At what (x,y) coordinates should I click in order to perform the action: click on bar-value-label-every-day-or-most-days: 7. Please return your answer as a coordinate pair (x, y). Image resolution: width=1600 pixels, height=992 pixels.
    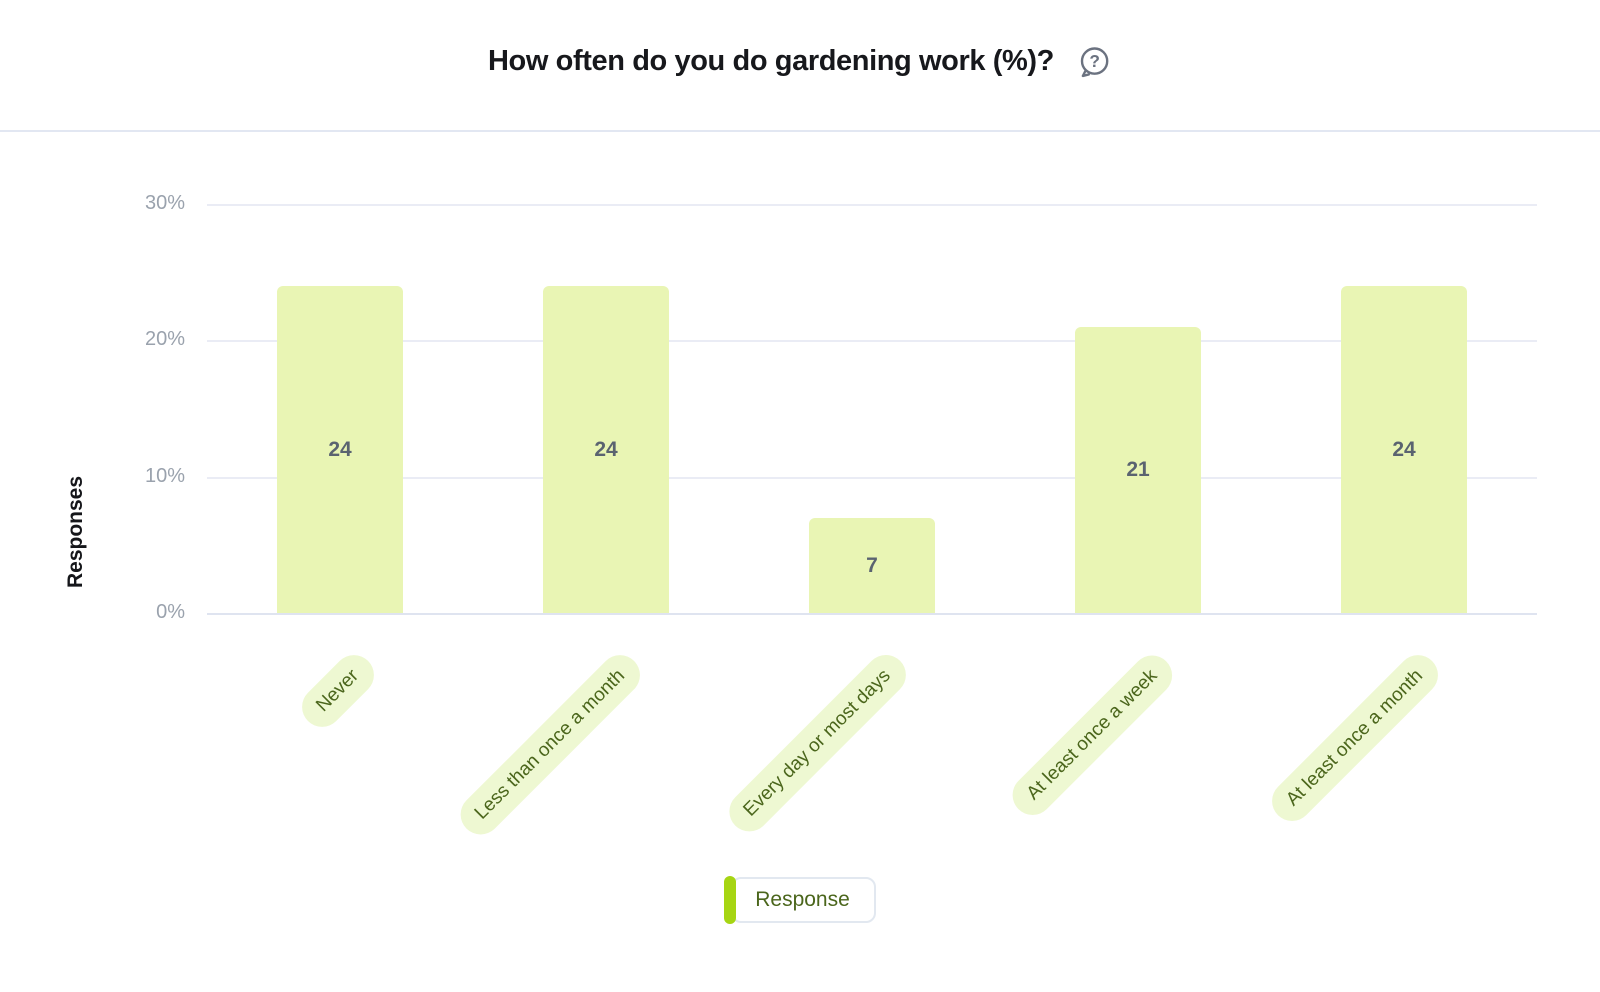
    Looking at the image, I should click on (872, 565).